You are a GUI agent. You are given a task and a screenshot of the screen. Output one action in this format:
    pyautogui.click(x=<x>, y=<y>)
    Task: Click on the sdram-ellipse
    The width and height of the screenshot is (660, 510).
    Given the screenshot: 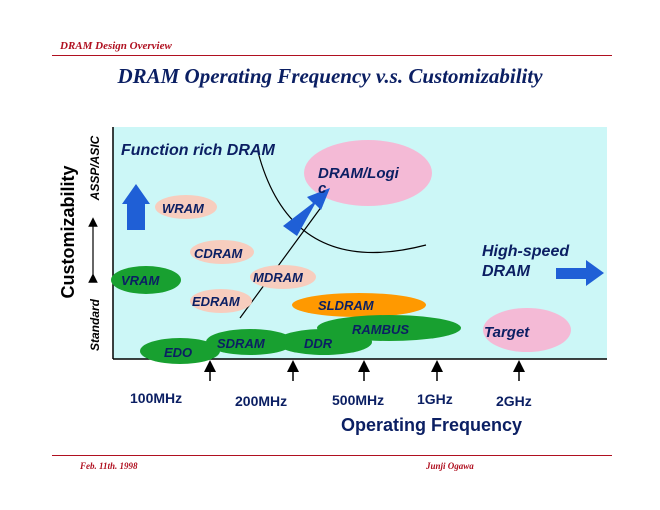 What is the action you would take?
    pyautogui.click(x=250, y=342)
    